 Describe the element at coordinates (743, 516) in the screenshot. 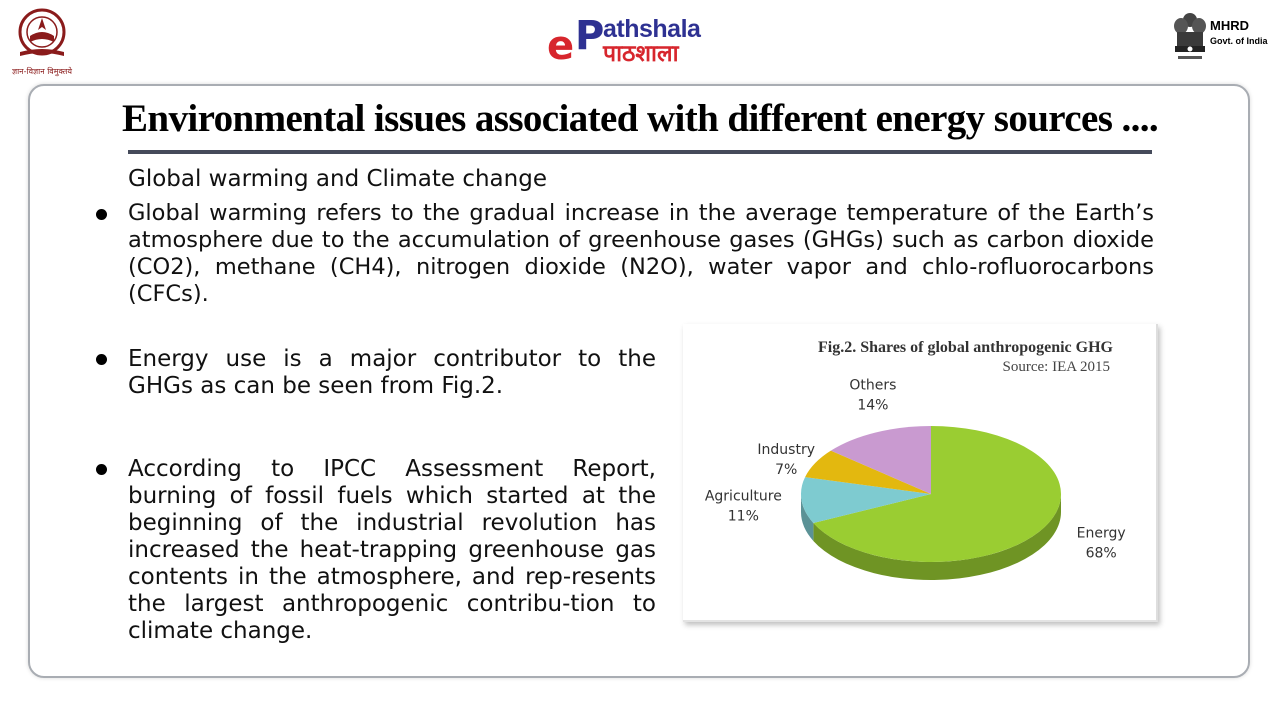

I see `pie-value-agriculture: 11%` at that location.